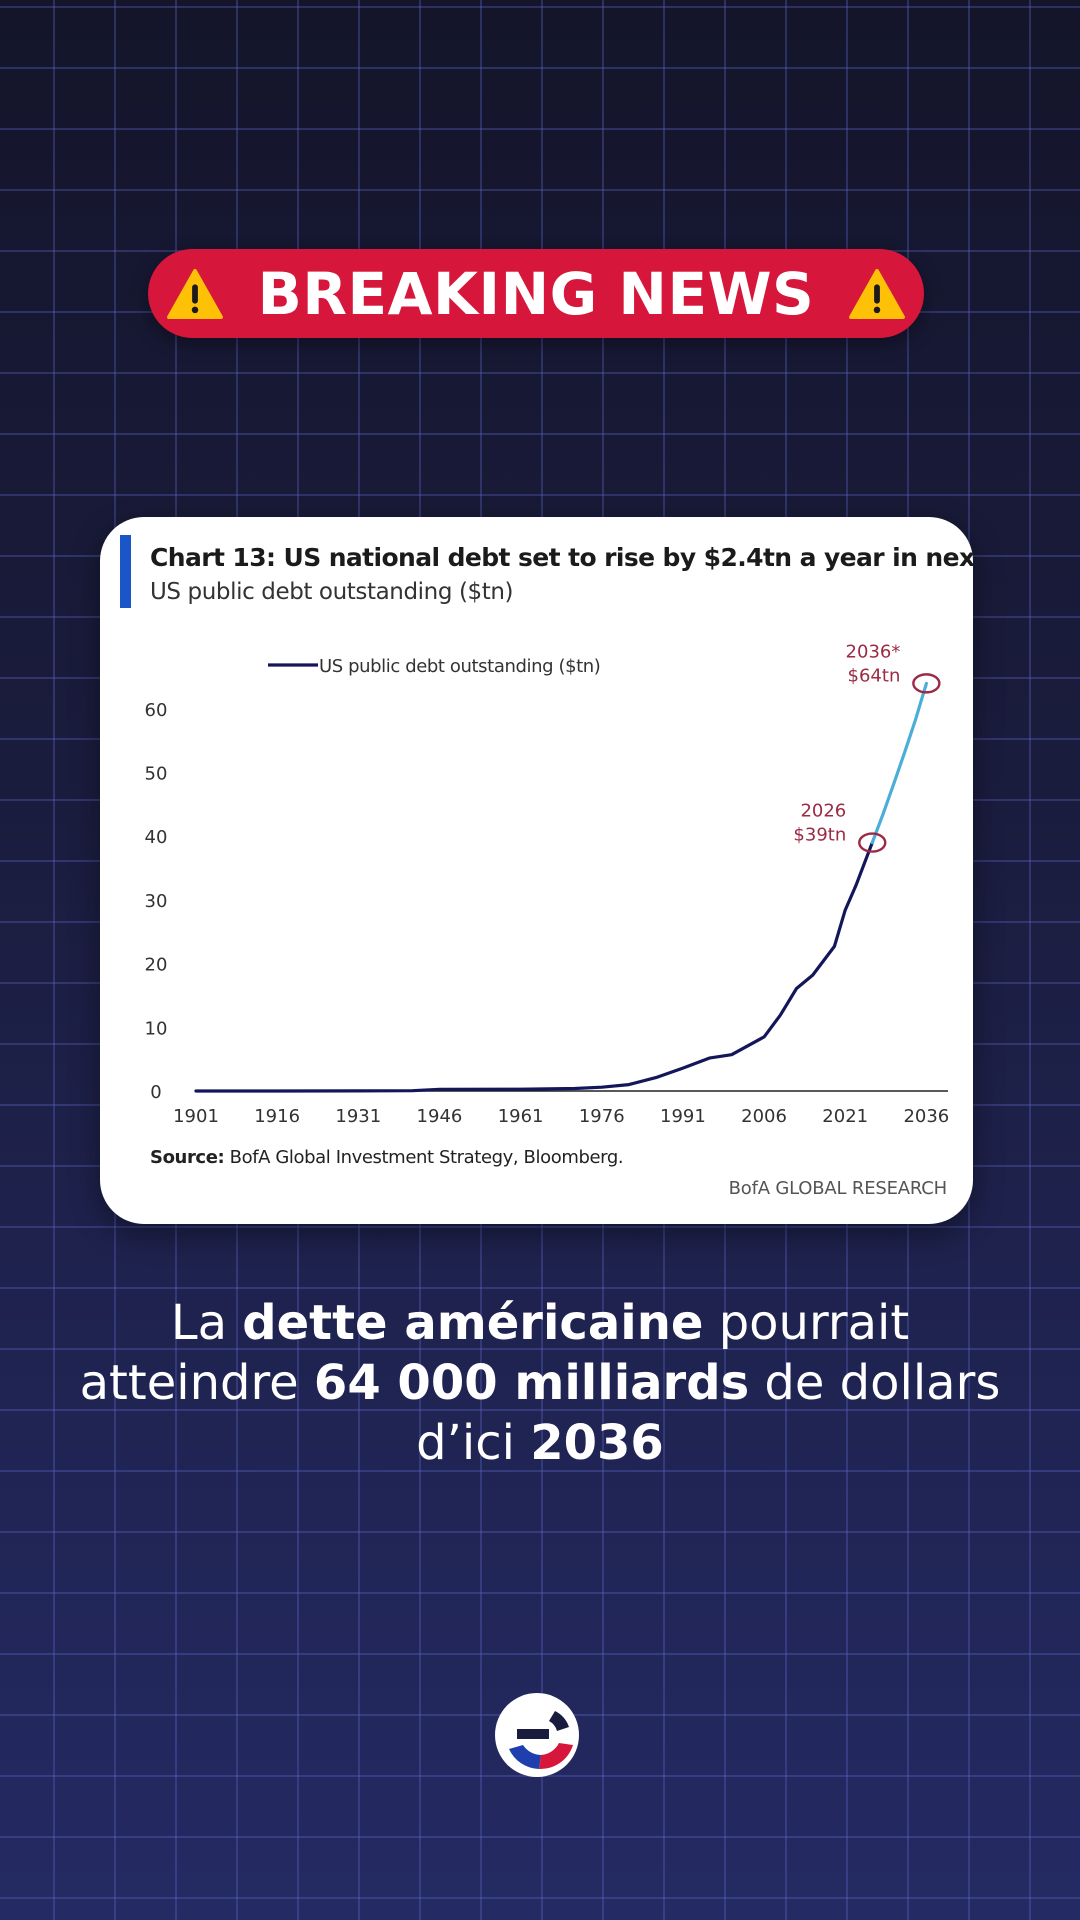  I want to click on x-tick-label: 2021, so click(845, 1116).